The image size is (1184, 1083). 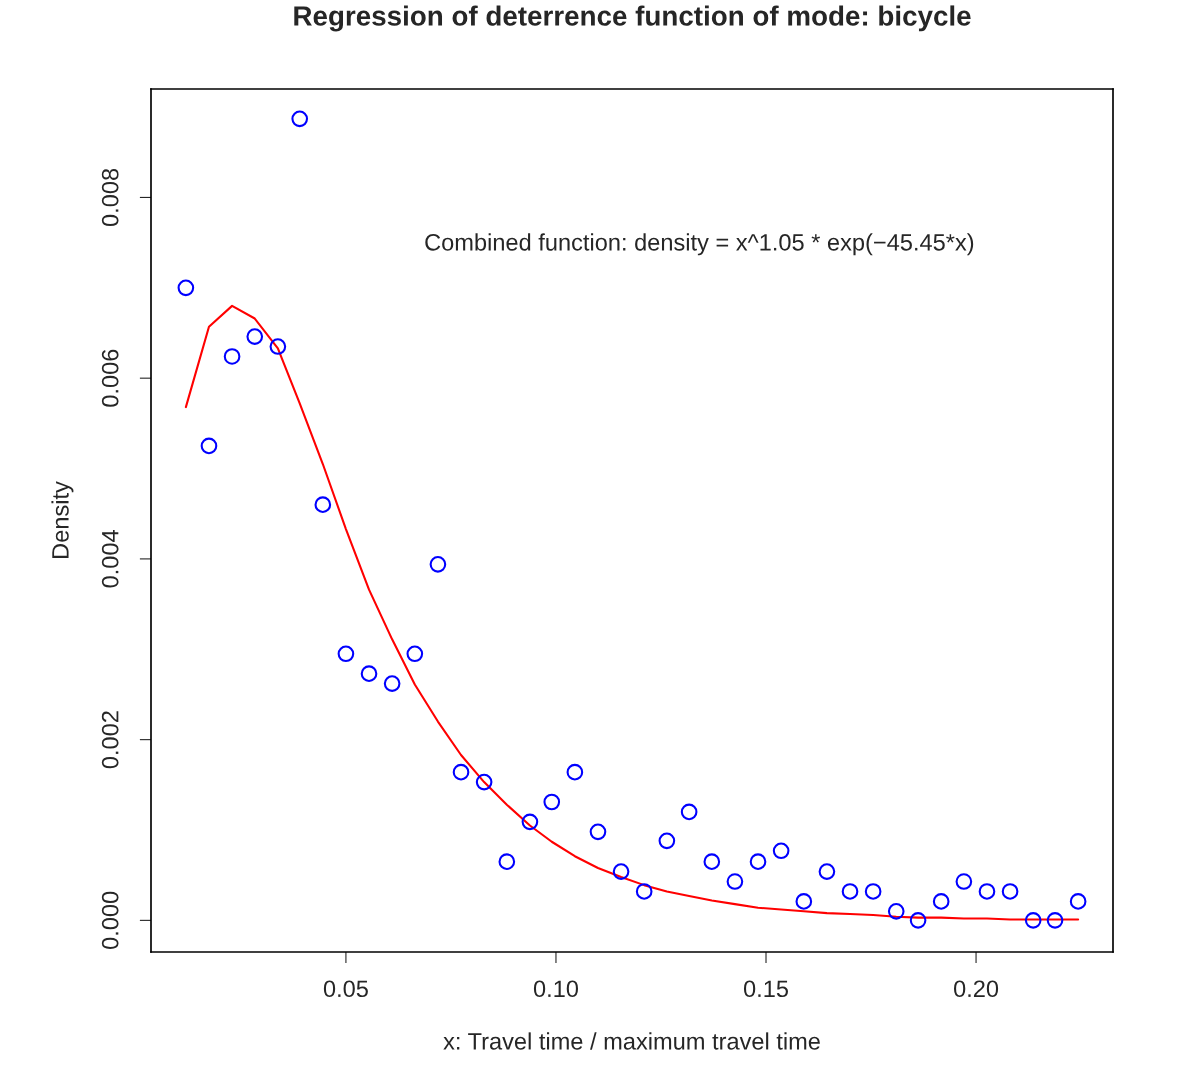 I want to click on x-tick-label: 0.20, so click(x=976, y=989).